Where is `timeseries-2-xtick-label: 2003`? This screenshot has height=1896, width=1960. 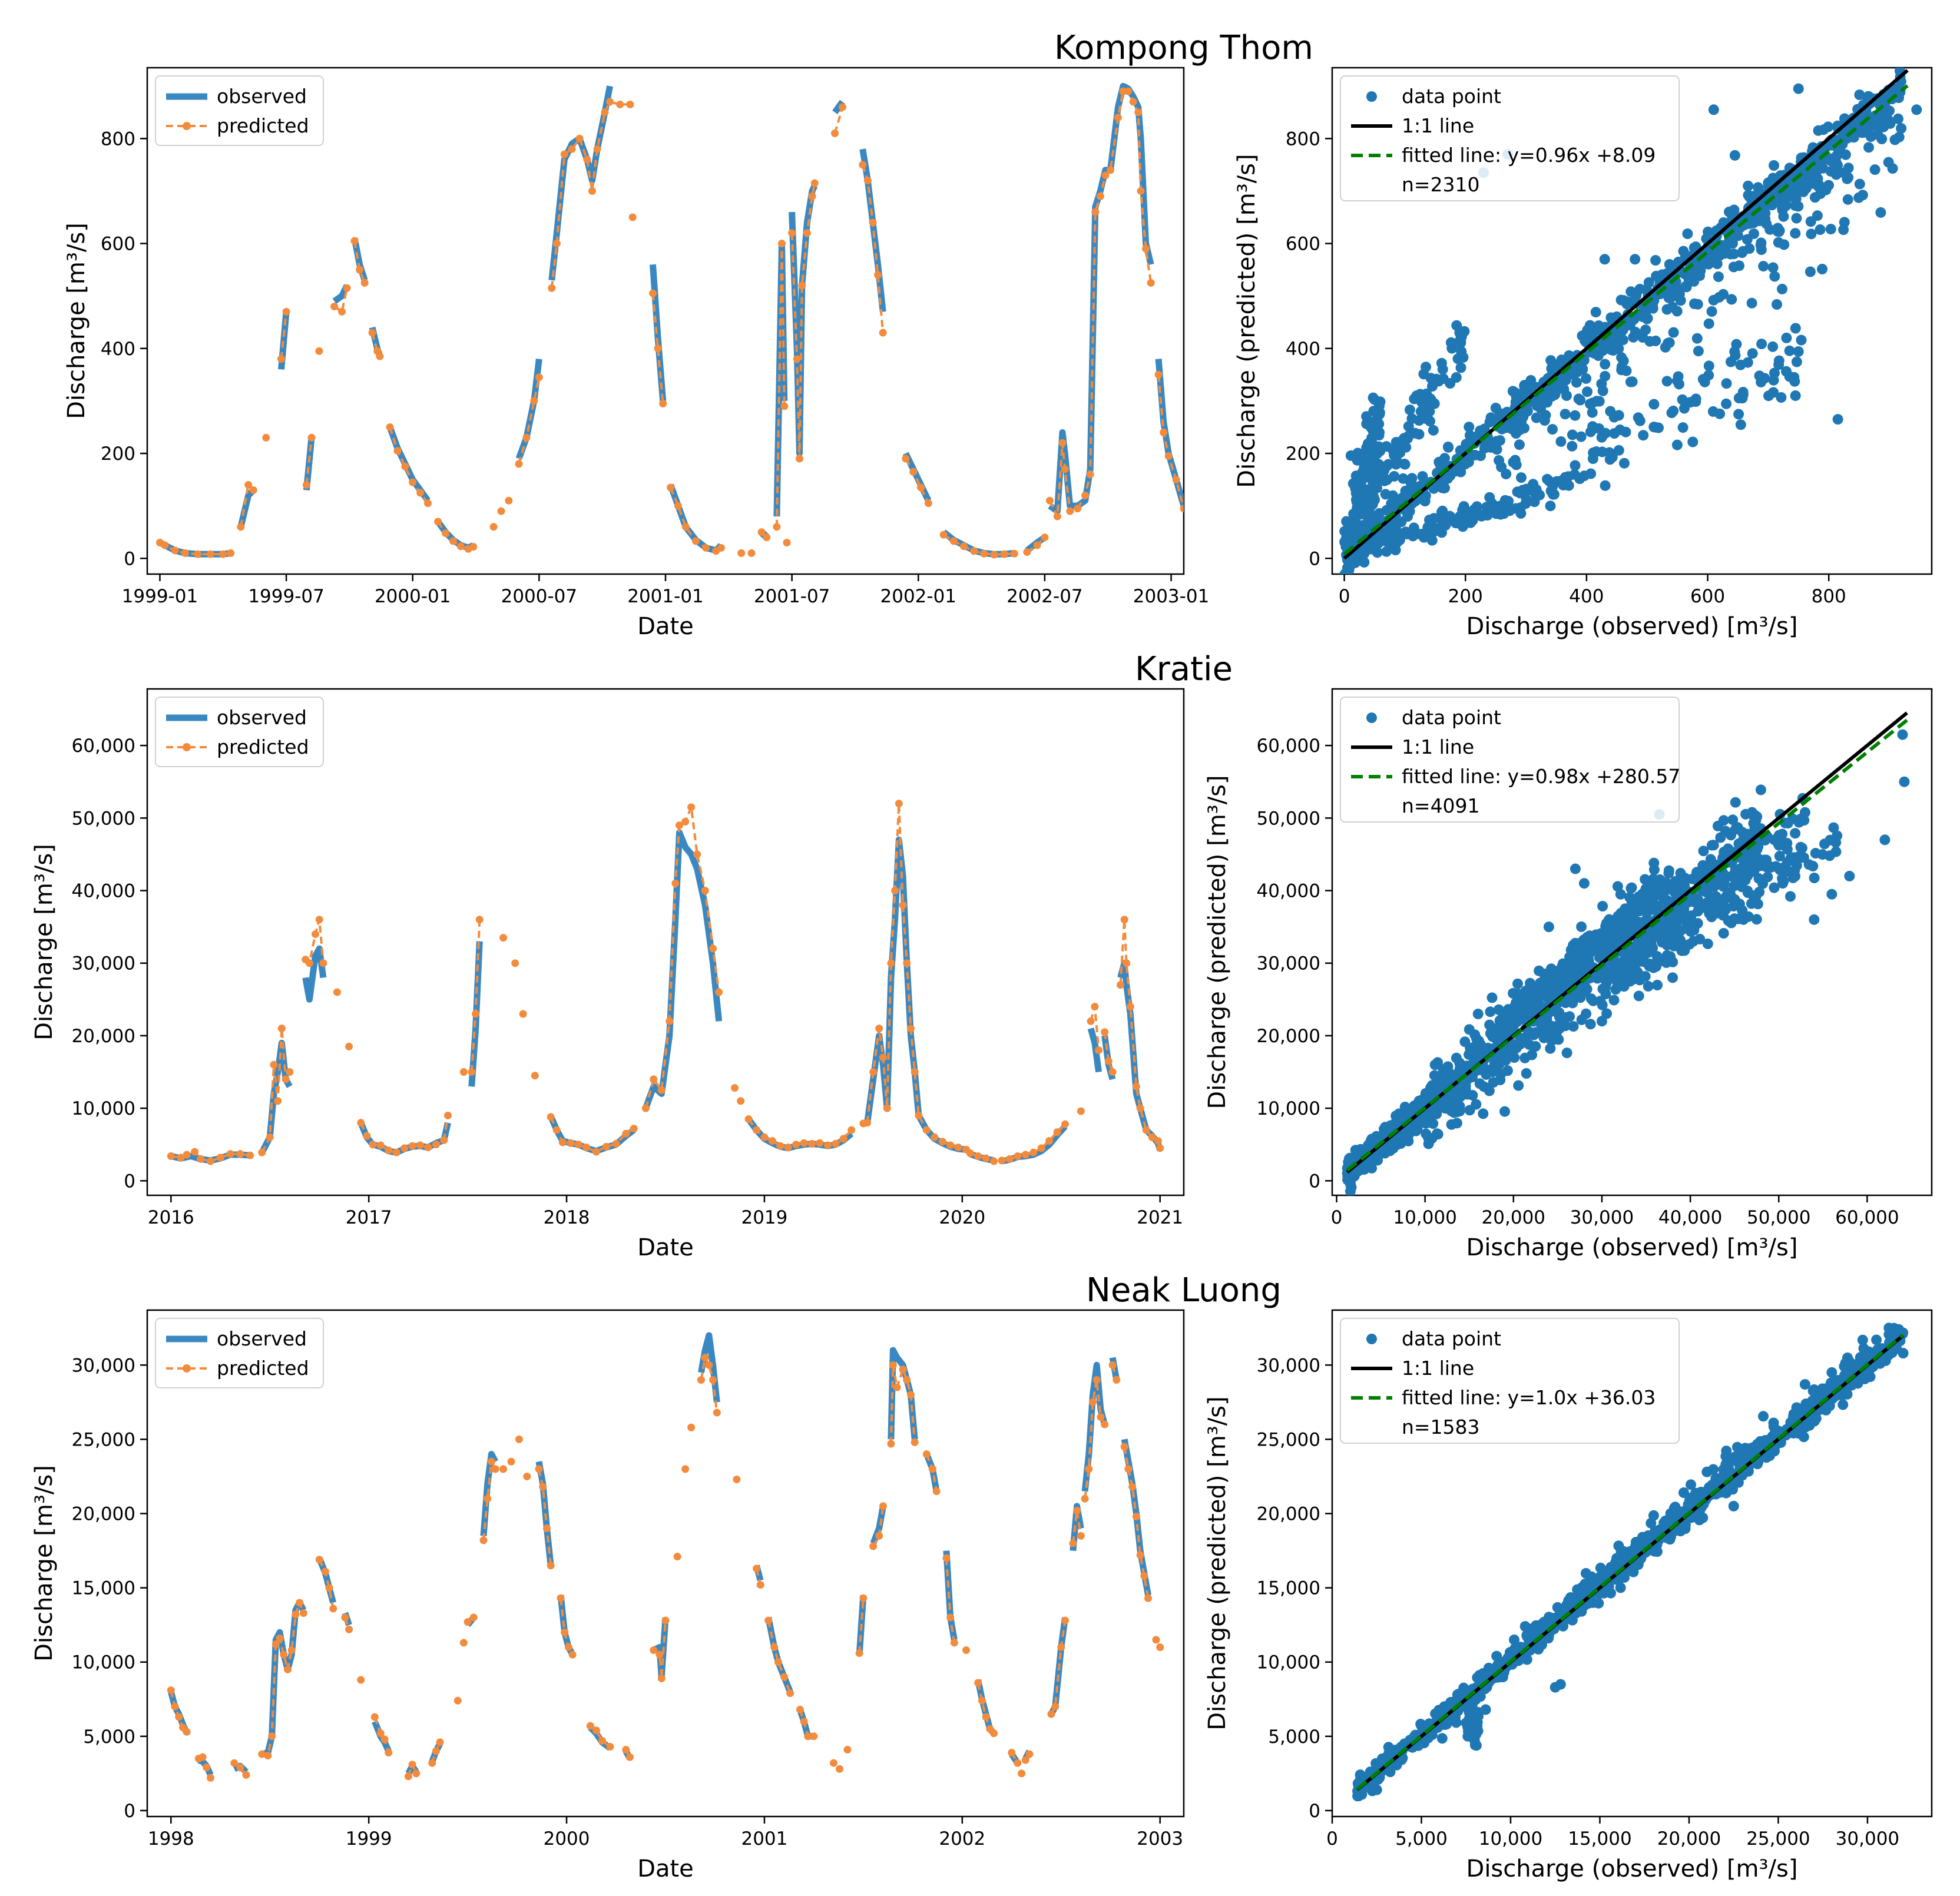 timeseries-2-xtick-label: 2003 is located at coordinates (1160, 1838).